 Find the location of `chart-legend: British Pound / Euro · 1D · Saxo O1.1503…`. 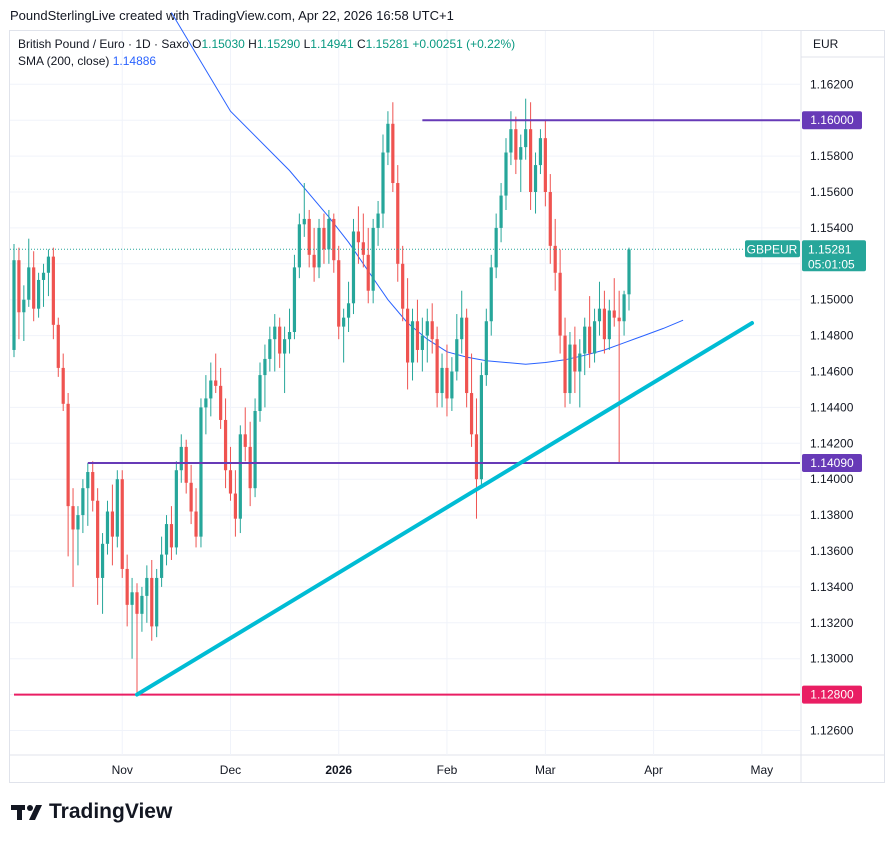

chart-legend: British Pound / Euro · 1D · Saxo O1.1503… is located at coordinates (266, 53).